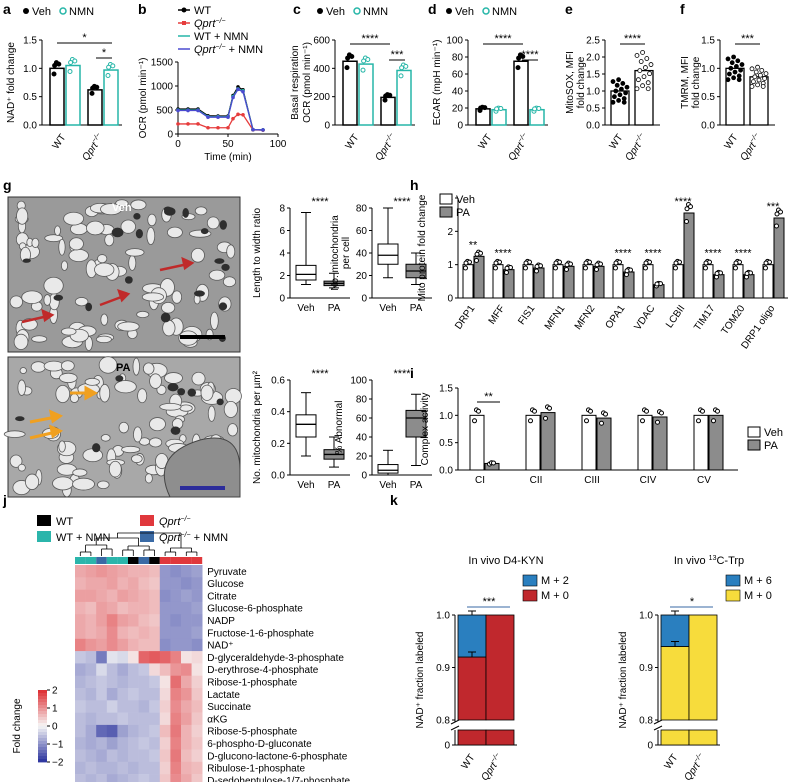 Image resolution: width=800 pixels, height=782 pixels. Describe the element at coordinates (164, 111) in the screenshot. I see `b-ytick-label-1: 500` at that location.